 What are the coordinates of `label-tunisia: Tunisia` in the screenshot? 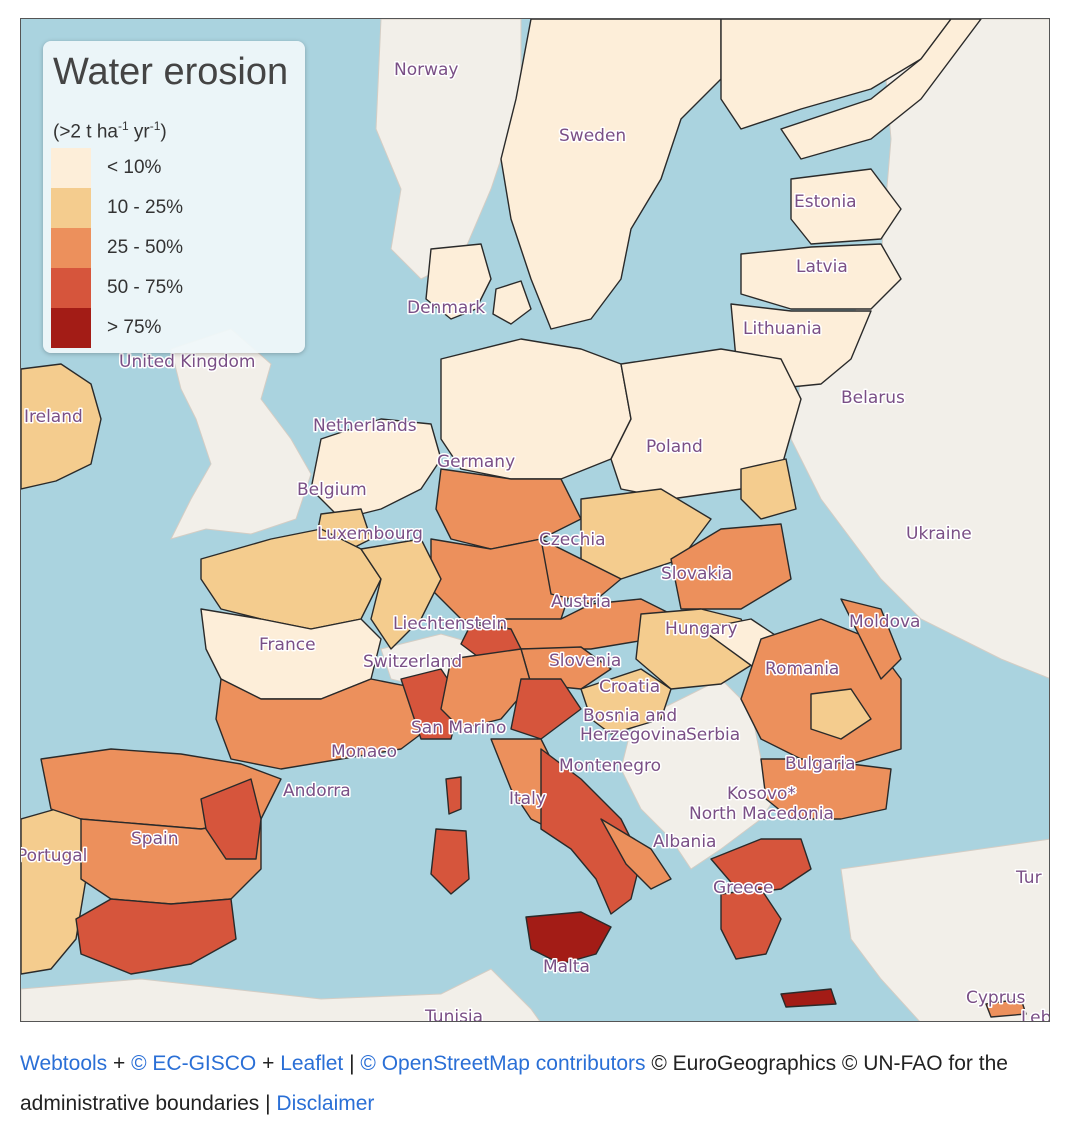 It's located at (453, 1014).